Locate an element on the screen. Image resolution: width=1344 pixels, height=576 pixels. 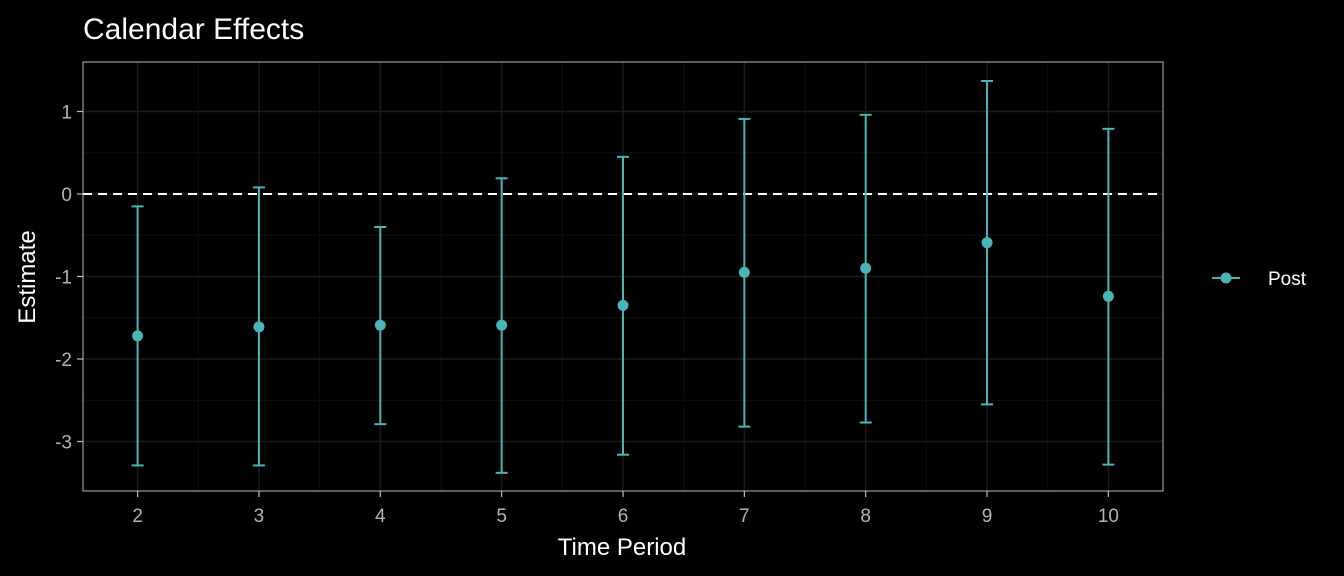
error-bar-x8 is located at coordinates (865, 268).